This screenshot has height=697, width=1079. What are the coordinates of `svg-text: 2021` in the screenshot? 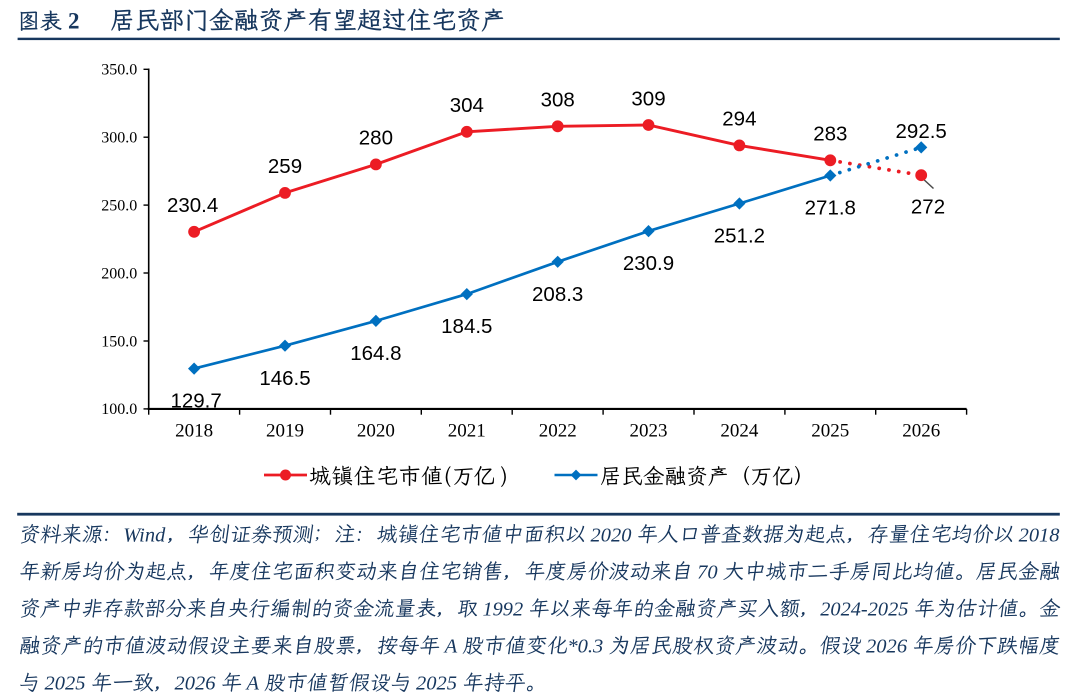 It's located at (467, 431).